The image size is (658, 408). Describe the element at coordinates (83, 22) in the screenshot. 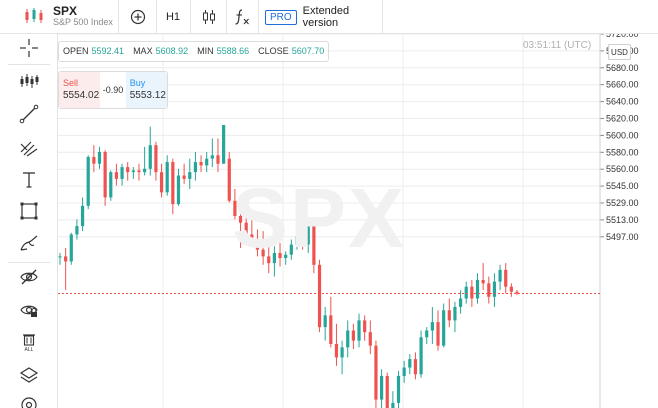

I see `symbol-description: S&P 500 Index` at that location.